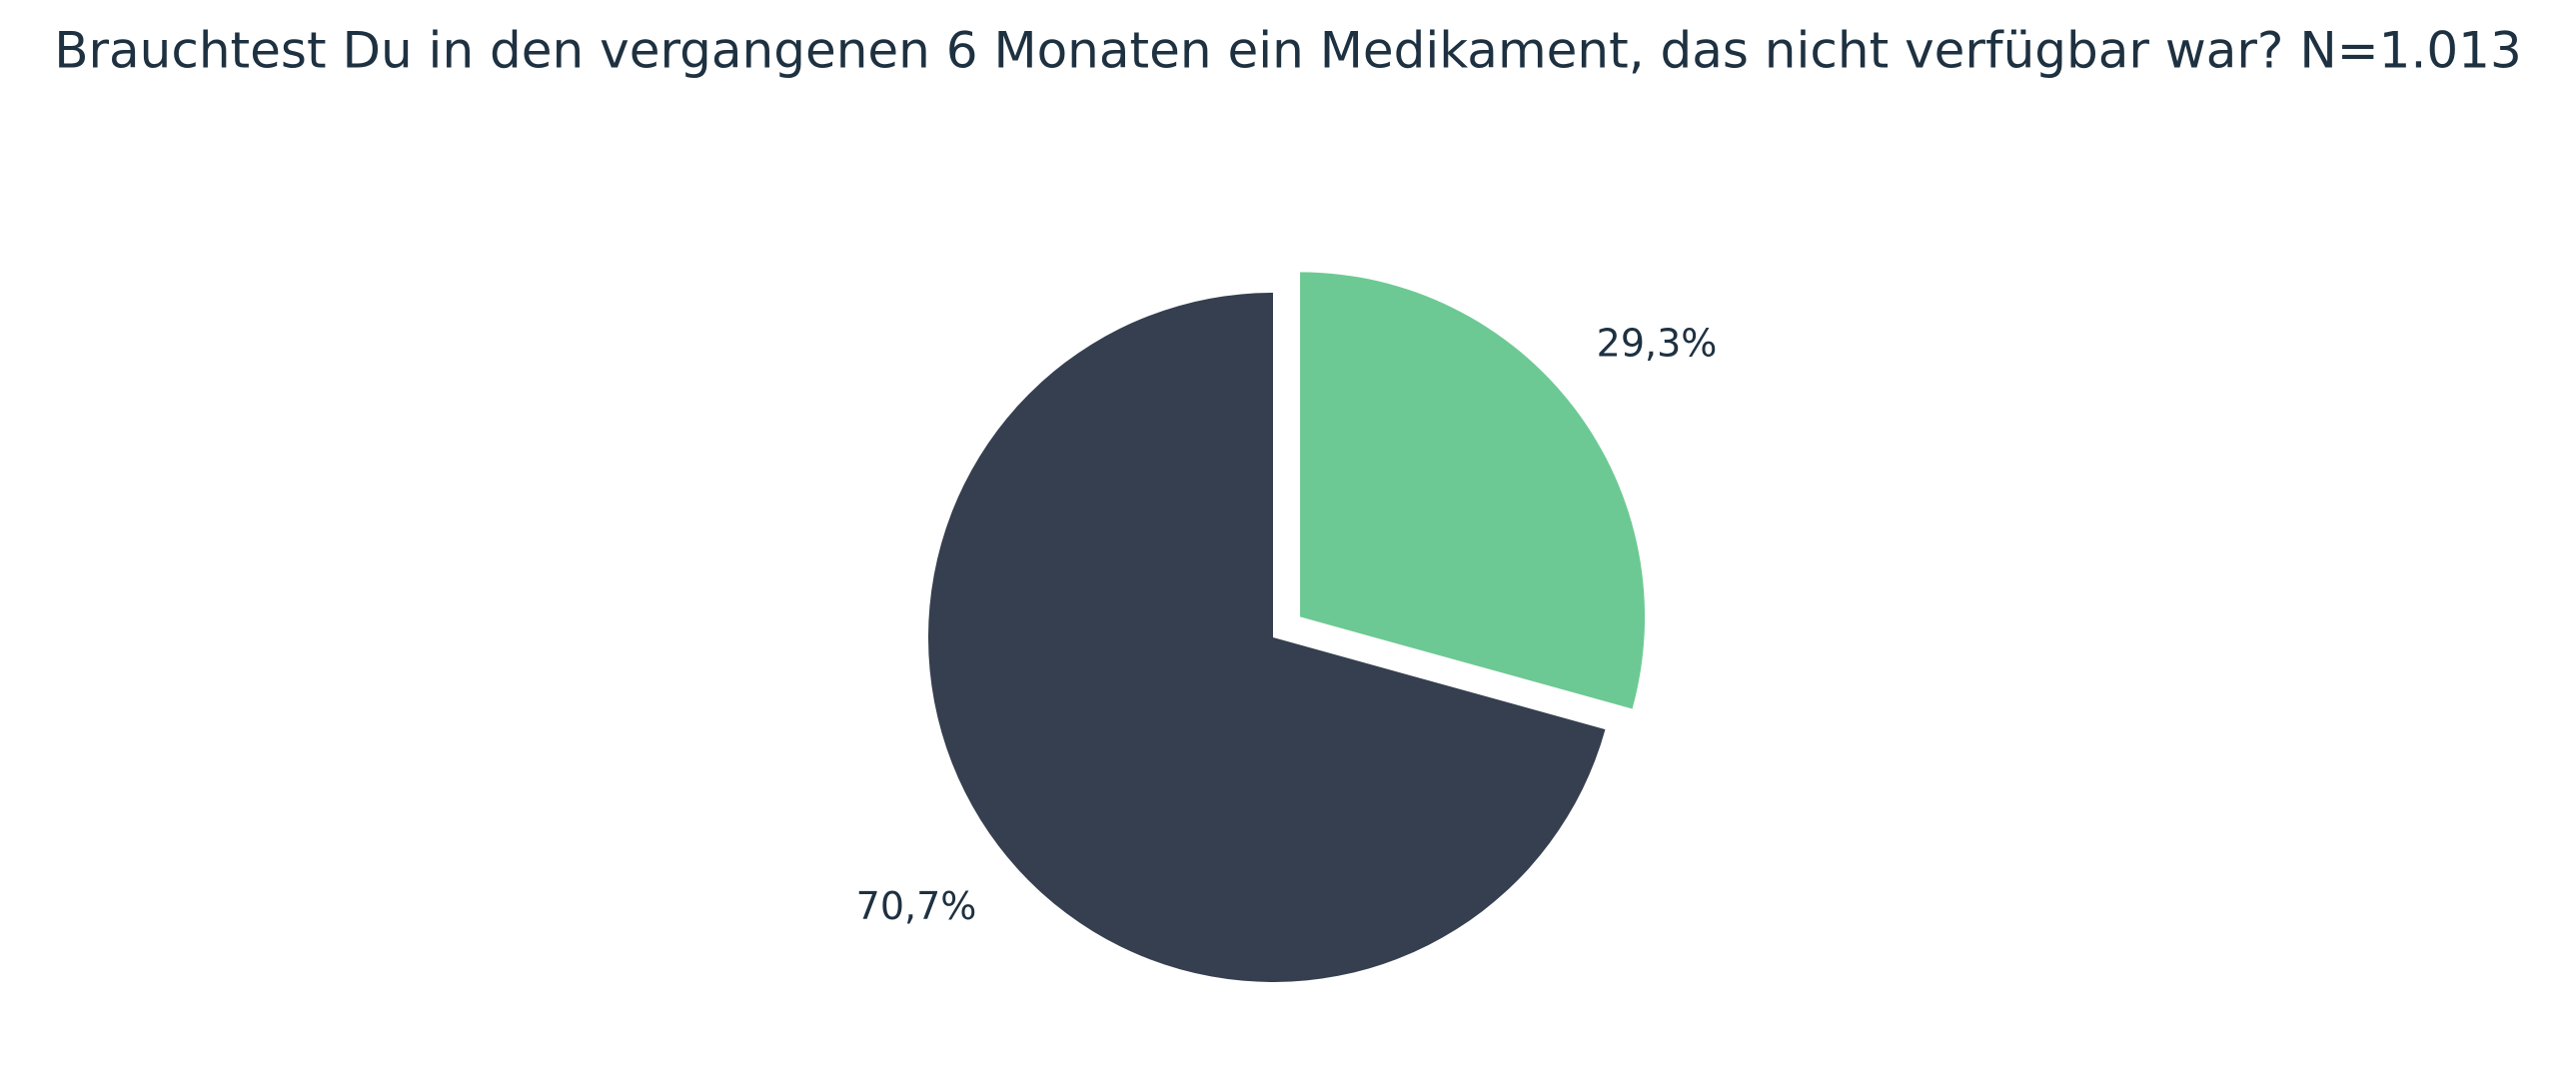 Image resolution: width=2576 pixels, height=1069 pixels. I want to click on value-label: 70,7%, so click(916, 906).